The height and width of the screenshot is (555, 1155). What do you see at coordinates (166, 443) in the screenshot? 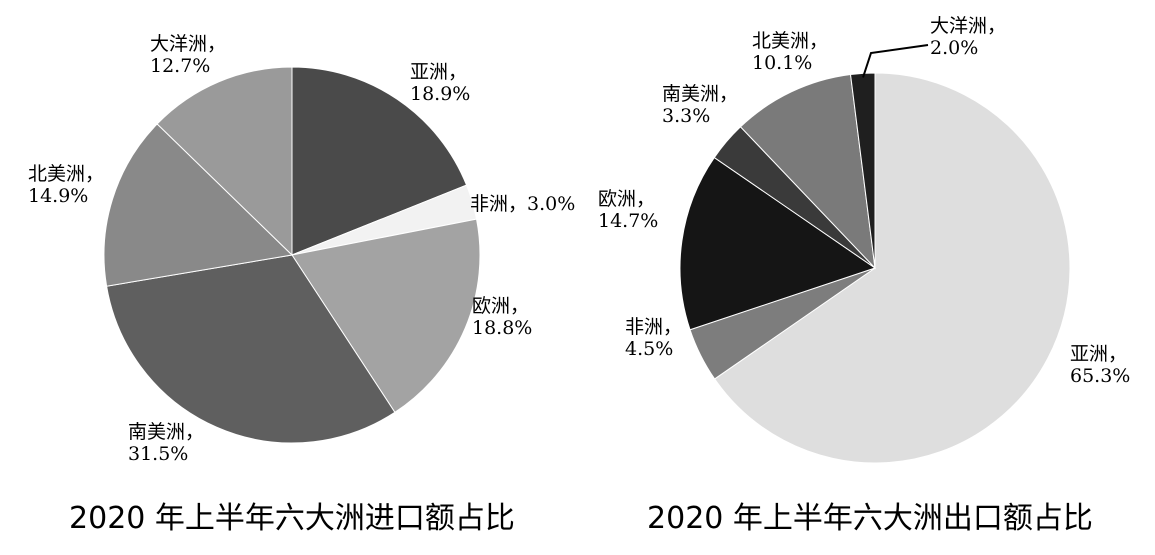
I see `slice-label-import-3: 南美洲， 31.5%` at bounding box center [166, 443].